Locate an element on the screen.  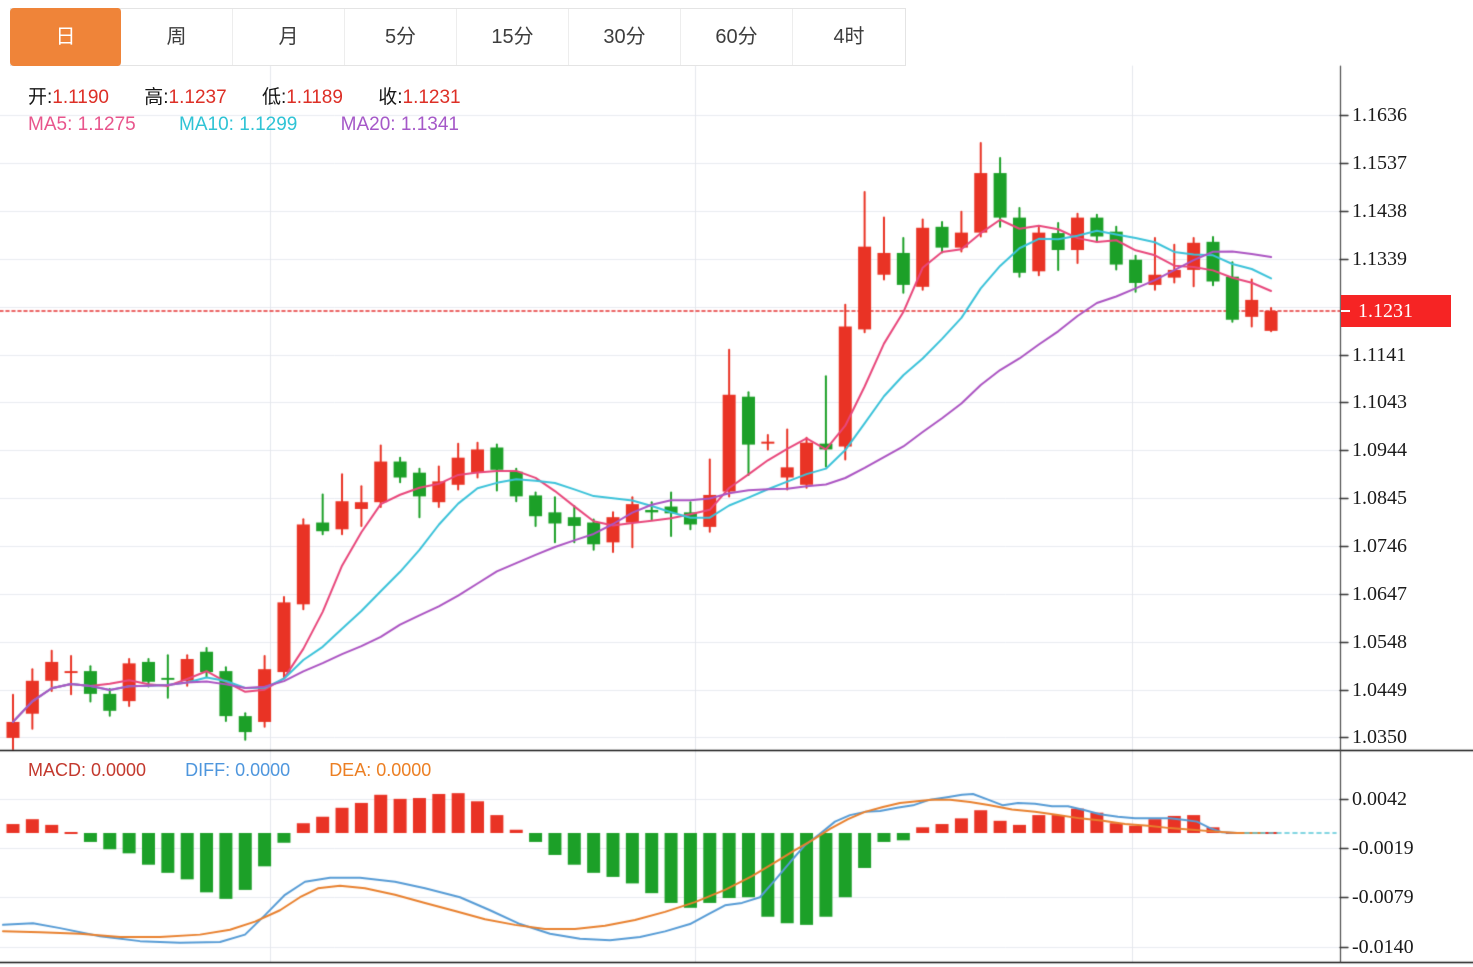
price-axis-label: 1.0746 is located at coordinates (1379, 545).